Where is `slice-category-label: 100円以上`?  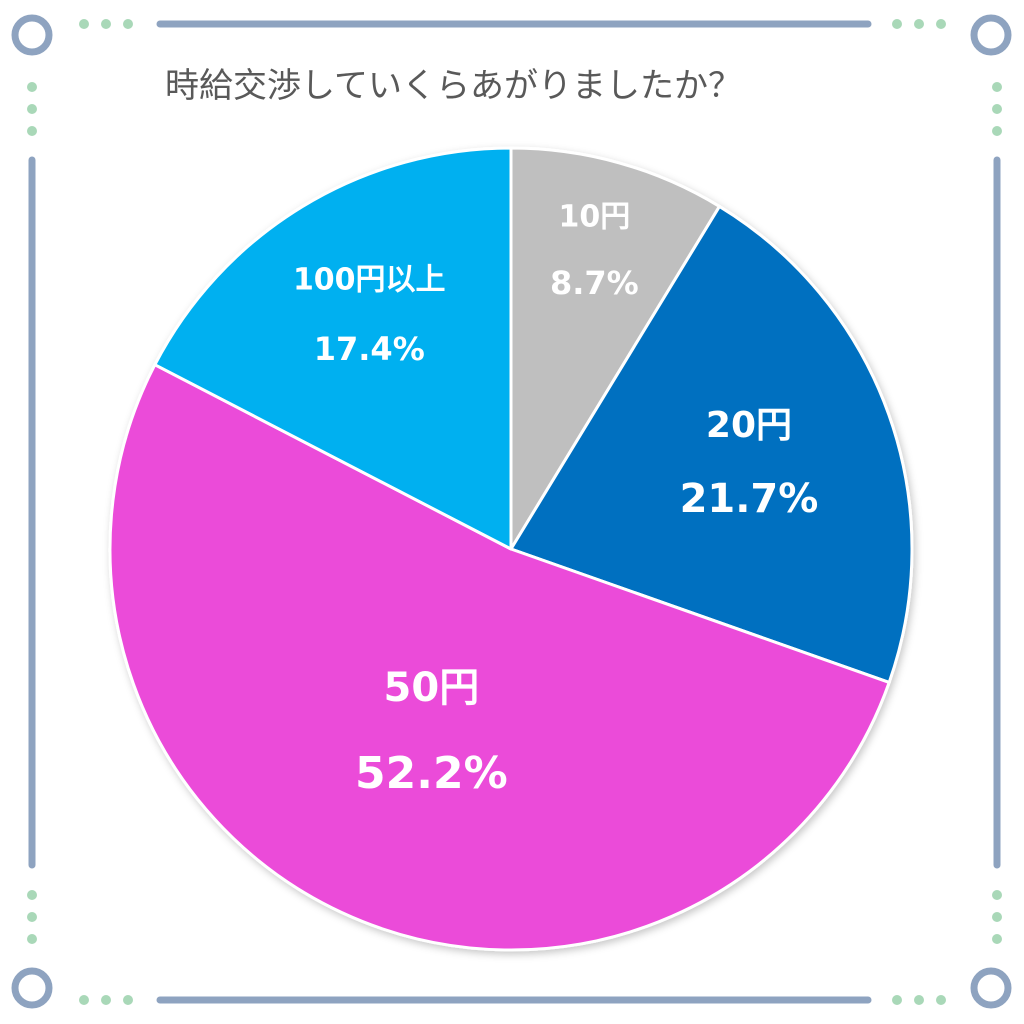
slice-category-label: 100円以上 is located at coordinates (369, 280).